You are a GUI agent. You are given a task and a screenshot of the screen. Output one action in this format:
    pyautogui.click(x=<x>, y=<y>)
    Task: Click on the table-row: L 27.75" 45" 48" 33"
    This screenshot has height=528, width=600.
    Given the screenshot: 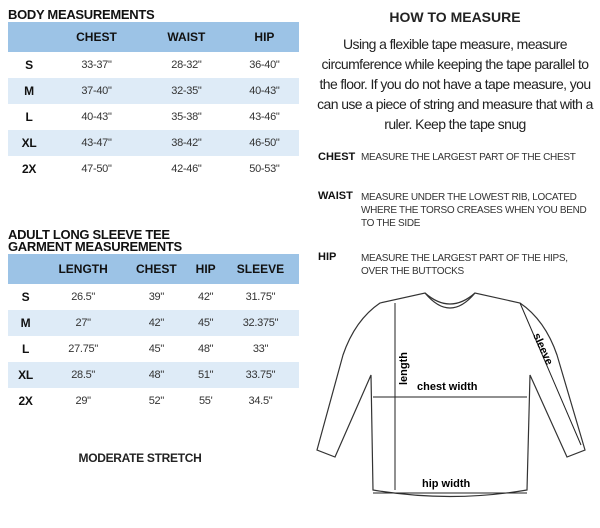 What is the action you would take?
    pyautogui.click(x=153, y=349)
    